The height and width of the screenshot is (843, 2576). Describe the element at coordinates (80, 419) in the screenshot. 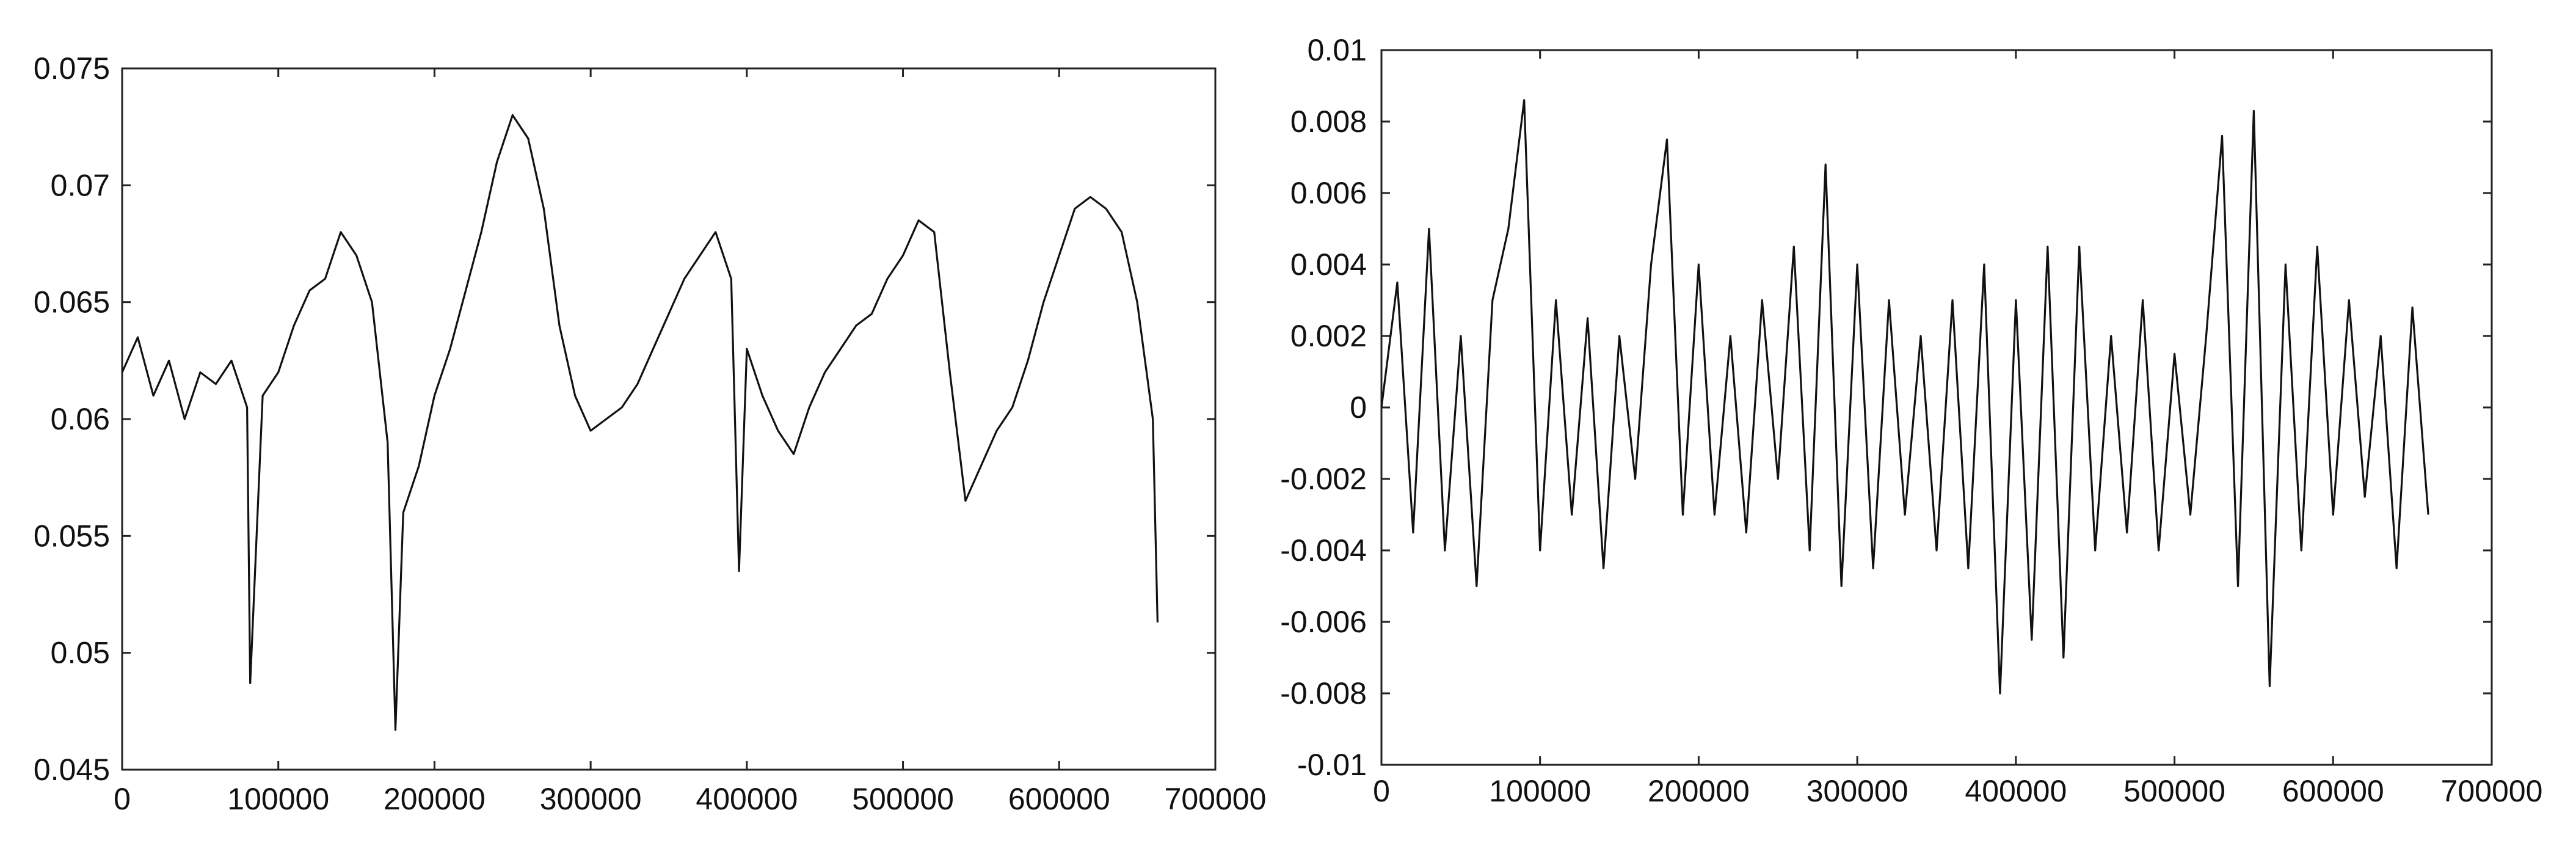

I see `y-tick-label: 0.06` at that location.